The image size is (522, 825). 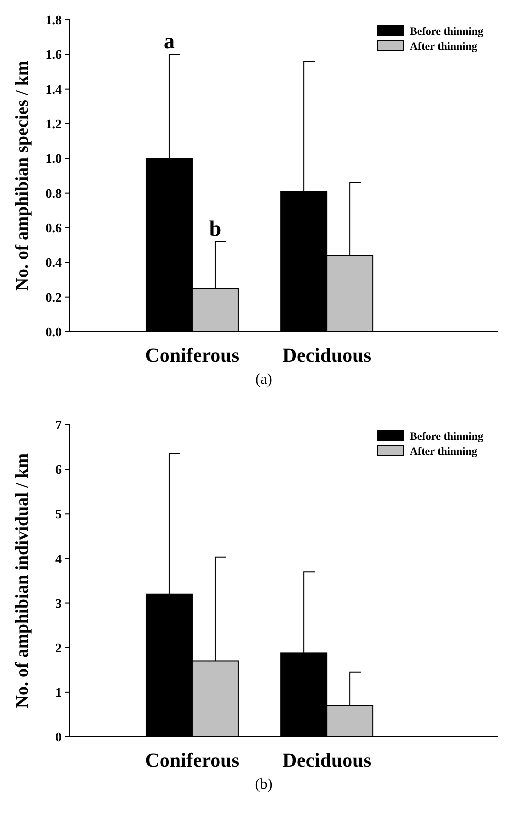 I want to click on y-tick-label: 2, so click(x=59, y=648).